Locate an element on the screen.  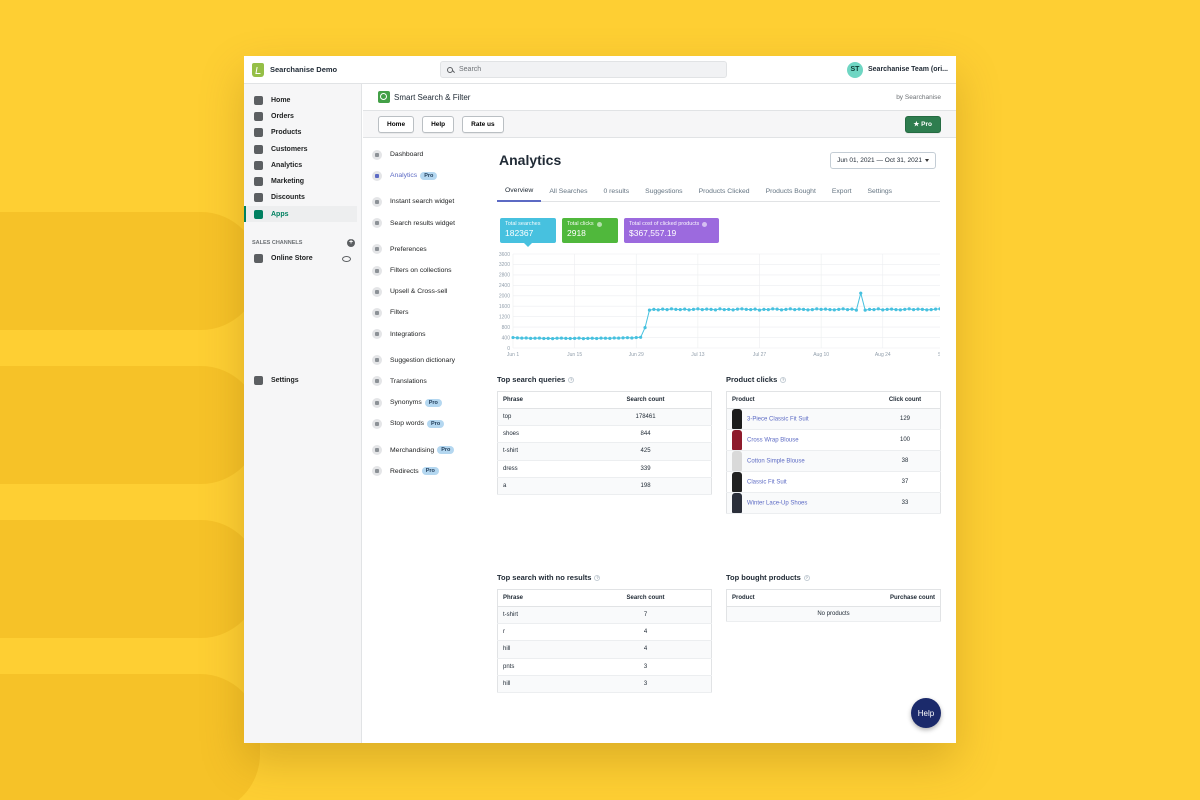
table-row: shoes 844 is located at coordinates (604, 434).